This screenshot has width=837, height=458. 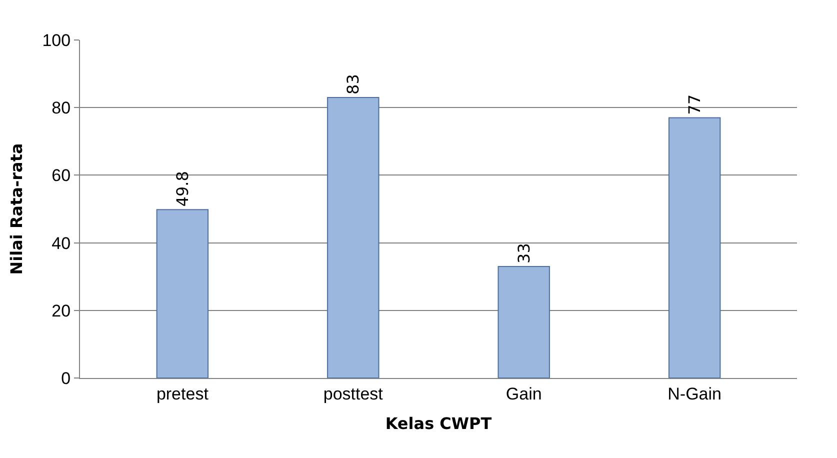 What do you see at coordinates (182, 394) in the screenshot?
I see `x-tick-label: pretest` at bounding box center [182, 394].